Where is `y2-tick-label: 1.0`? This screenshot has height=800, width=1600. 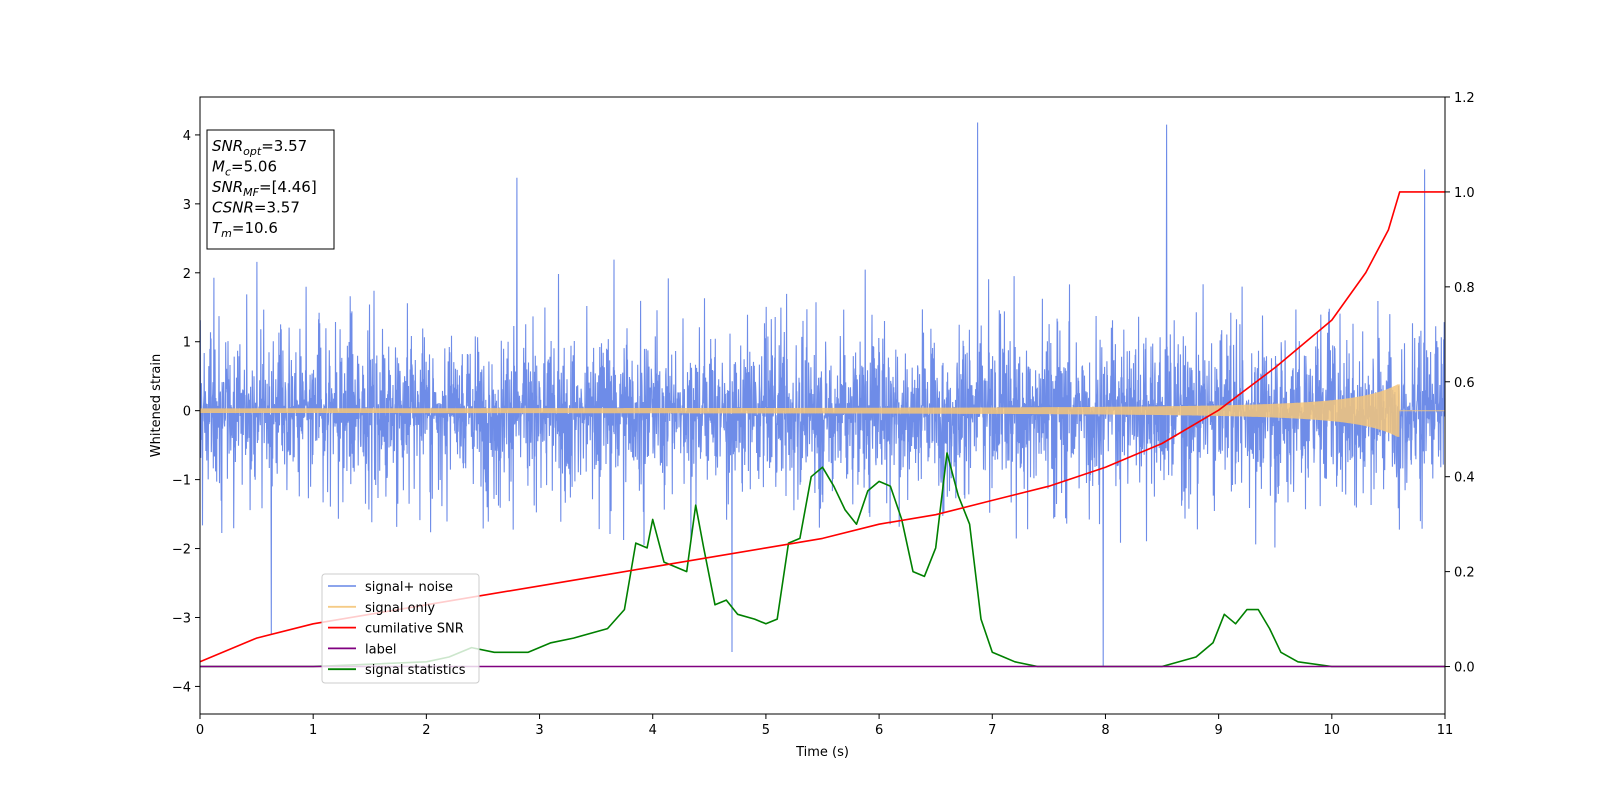
y2-tick-label: 1.0 is located at coordinates (1464, 193).